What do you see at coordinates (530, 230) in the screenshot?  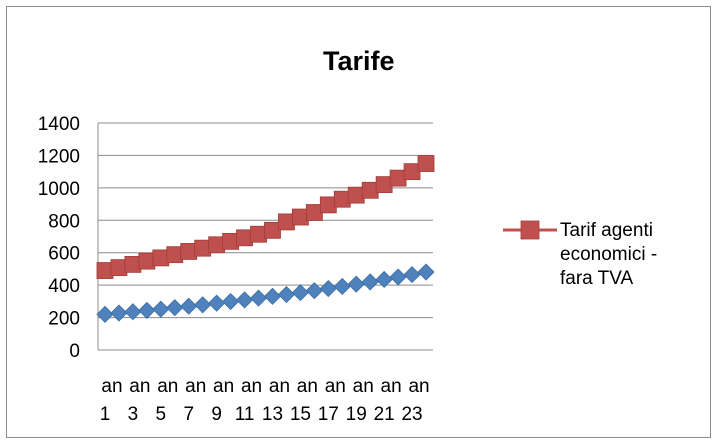 I see `legend-marker` at bounding box center [530, 230].